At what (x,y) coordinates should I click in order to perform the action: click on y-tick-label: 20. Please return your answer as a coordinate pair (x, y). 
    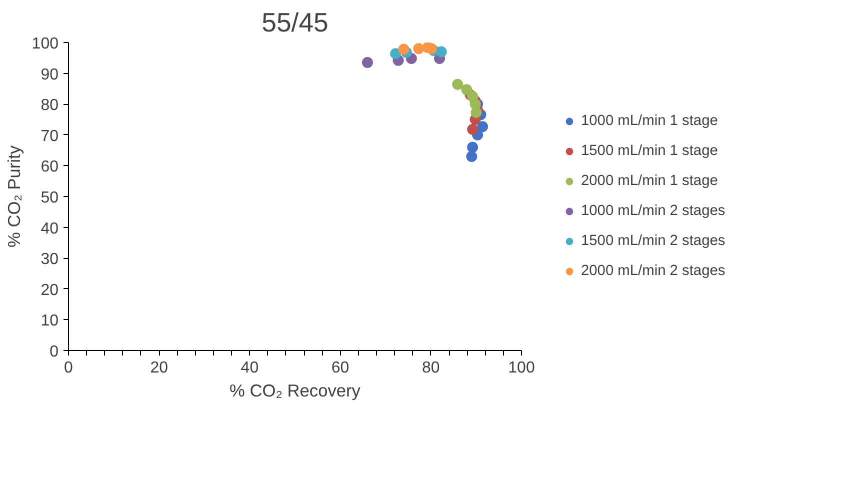
    Looking at the image, I should click on (49, 290).